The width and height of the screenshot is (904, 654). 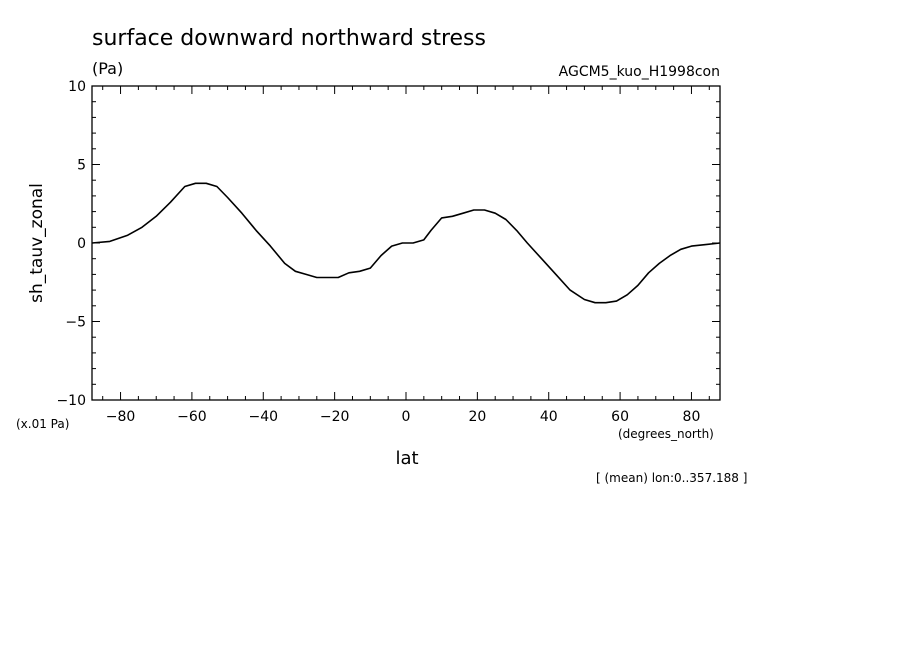 What do you see at coordinates (620, 417) in the screenshot?
I see `x-tick-label: 60` at bounding box center [620, 417].